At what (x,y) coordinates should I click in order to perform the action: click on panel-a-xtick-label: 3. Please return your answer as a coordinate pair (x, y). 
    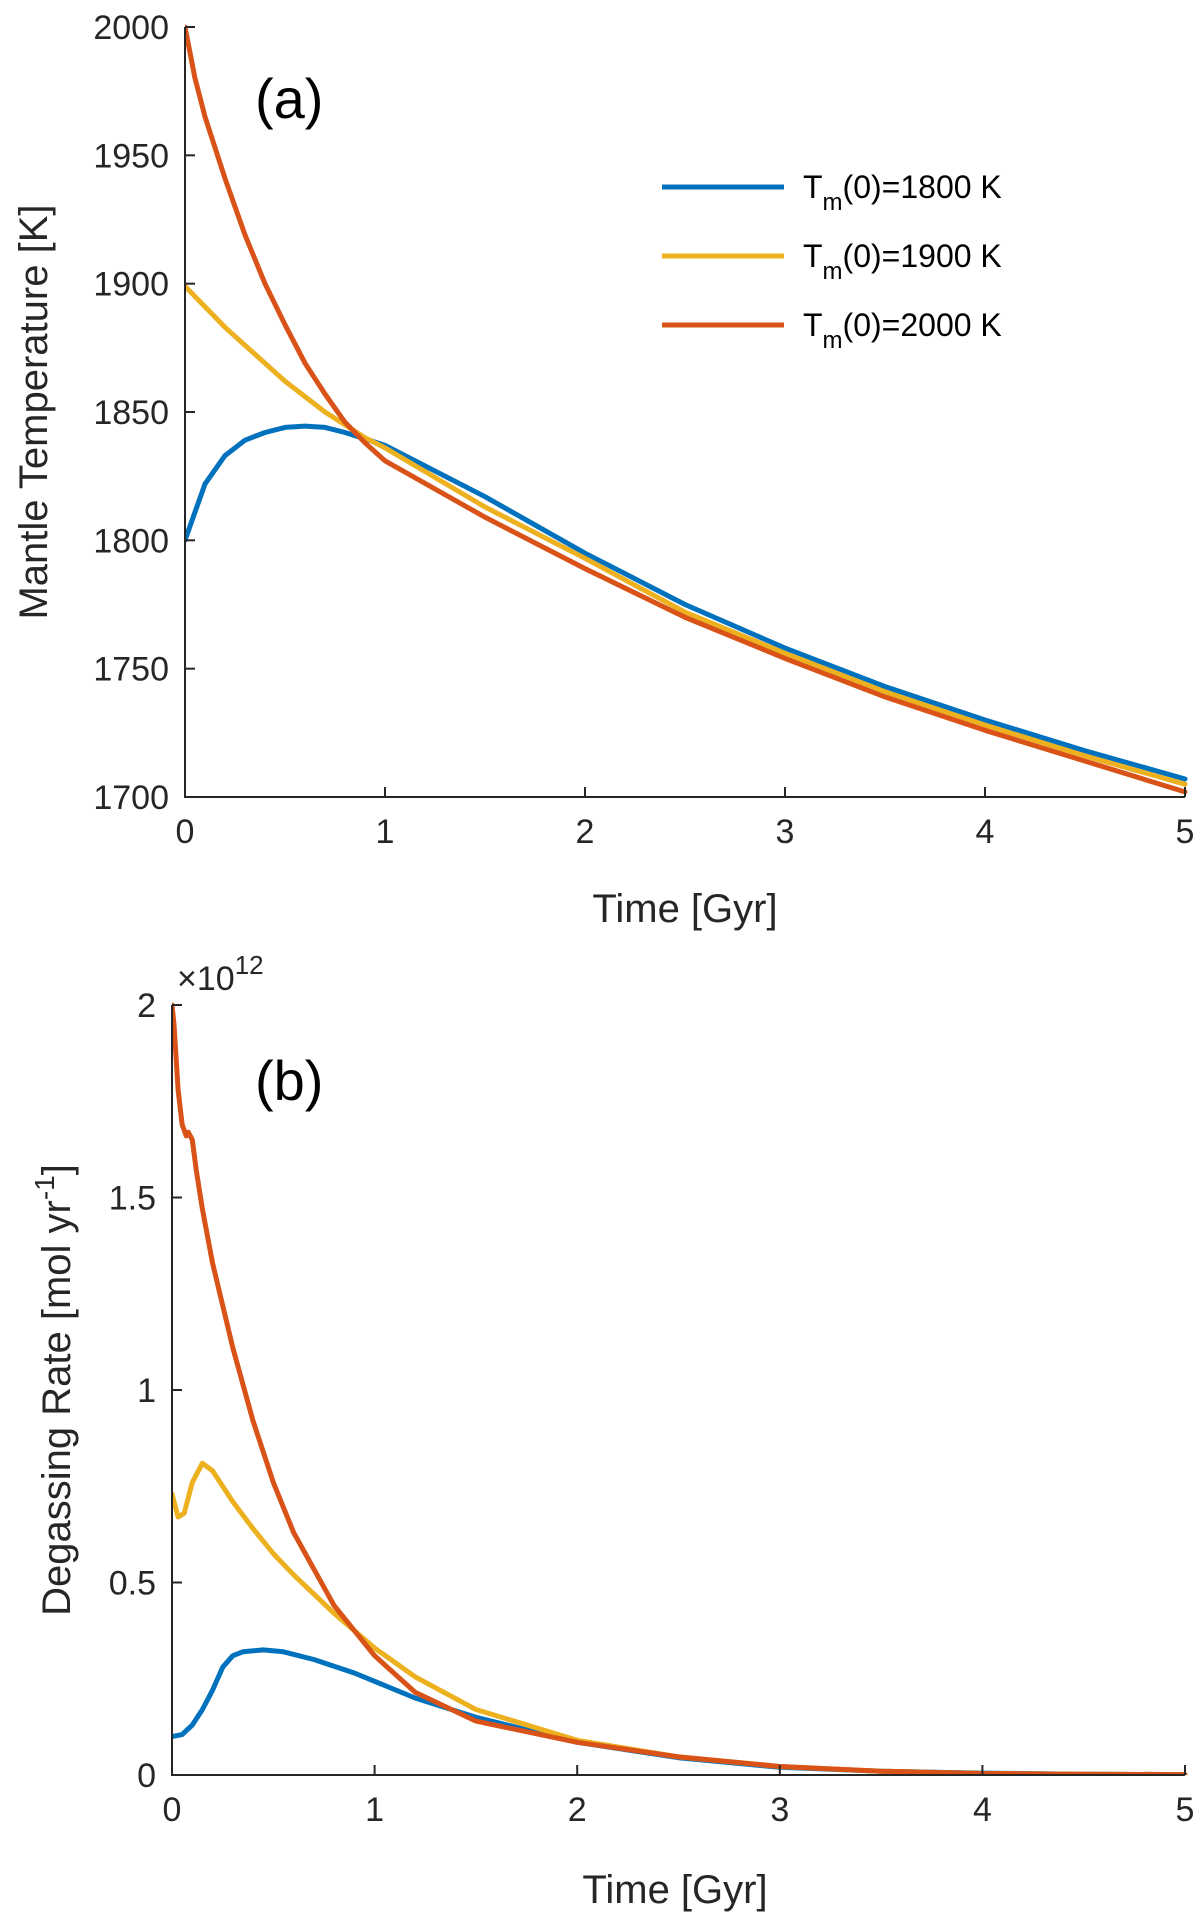
    Looking at the image, I should click on (785, 832).